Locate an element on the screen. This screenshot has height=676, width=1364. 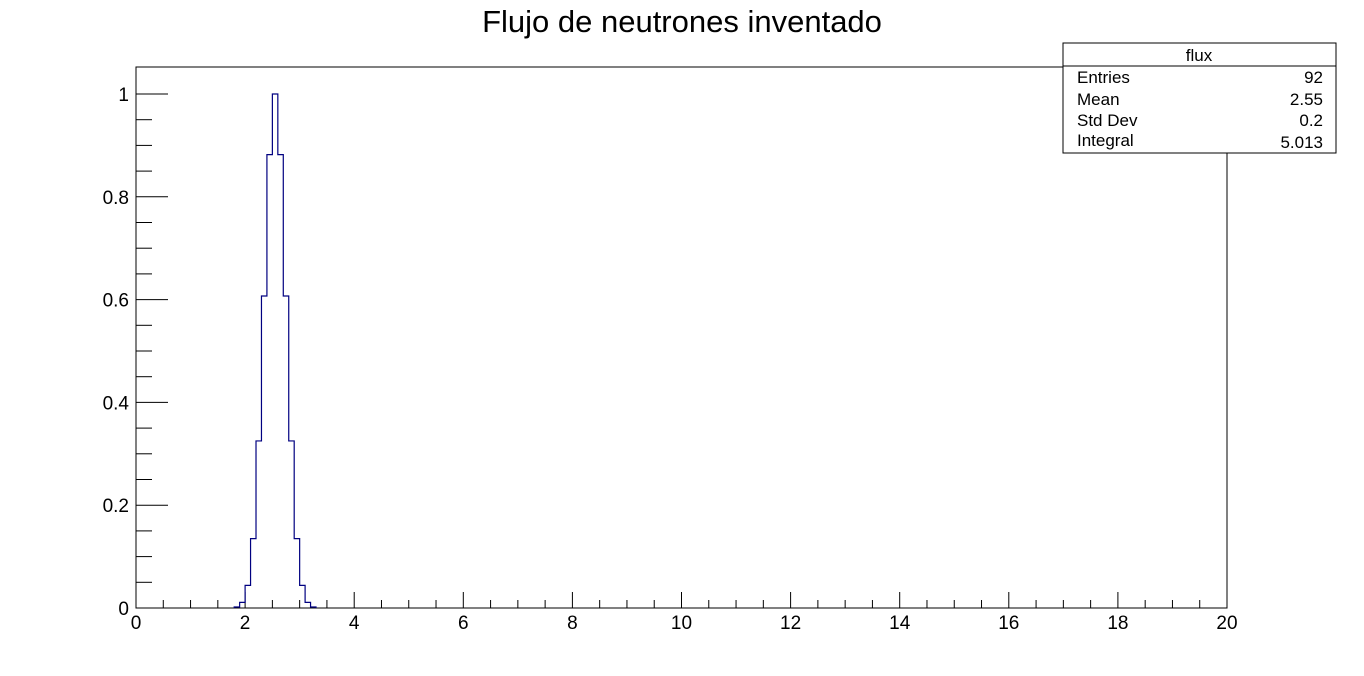
stats-label-std-dev: Std Dev is located at coordinates (1107, 120).